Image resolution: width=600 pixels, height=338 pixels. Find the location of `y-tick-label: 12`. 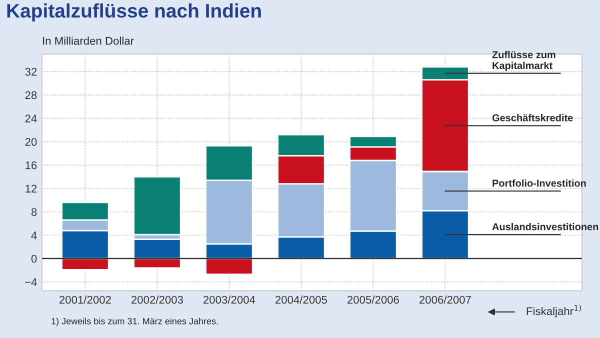

y-tick-label: 12 is located at coordinates (31, 188).